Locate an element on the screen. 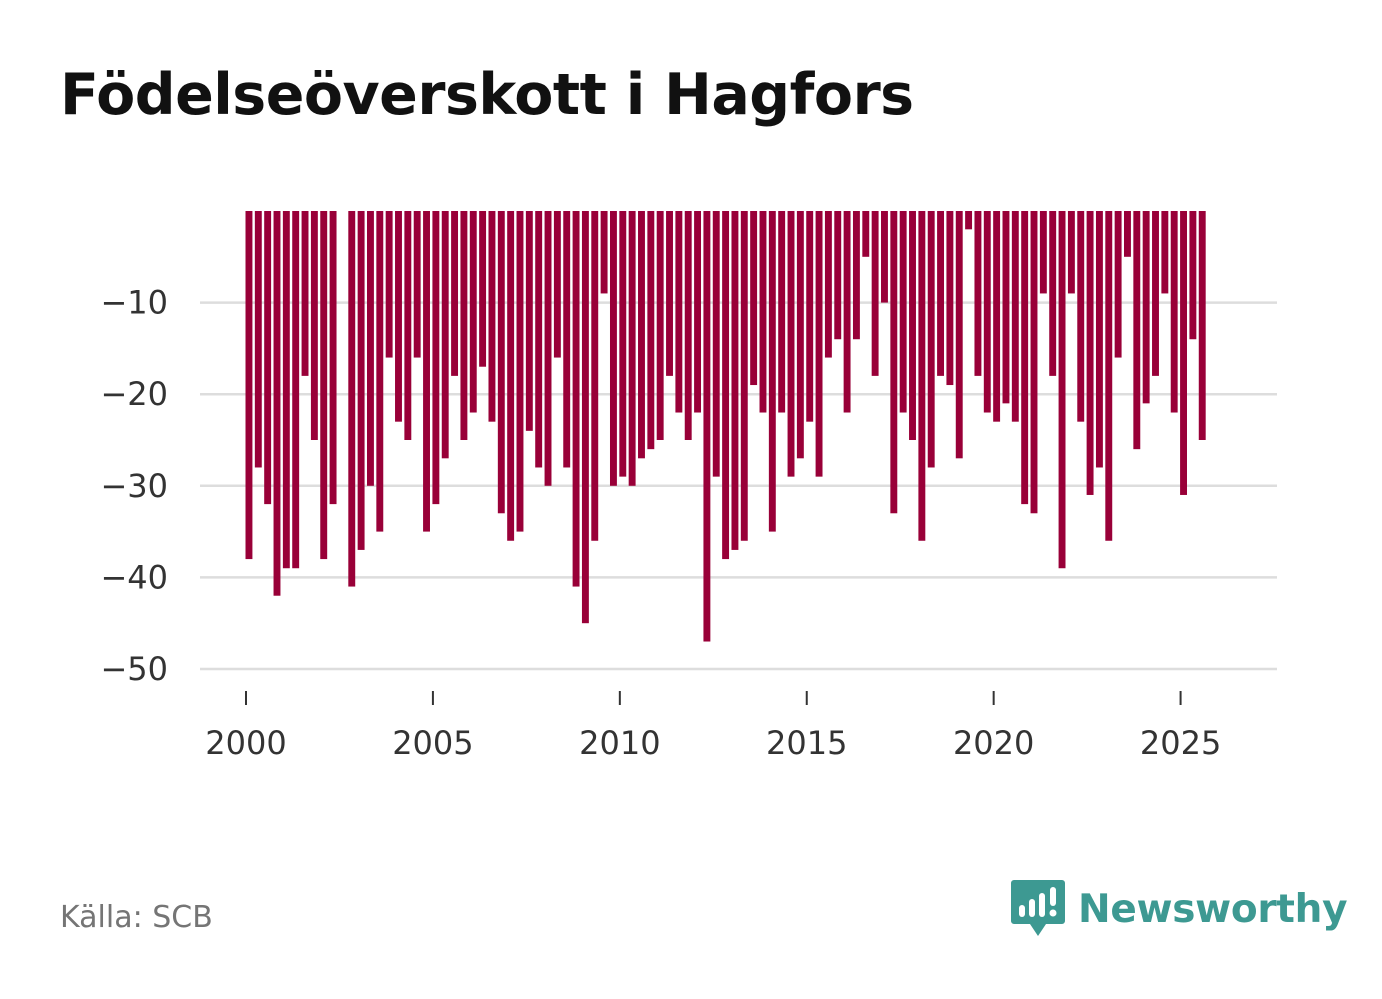  y-tick-label: −40 is located at coordinates (134, 577).